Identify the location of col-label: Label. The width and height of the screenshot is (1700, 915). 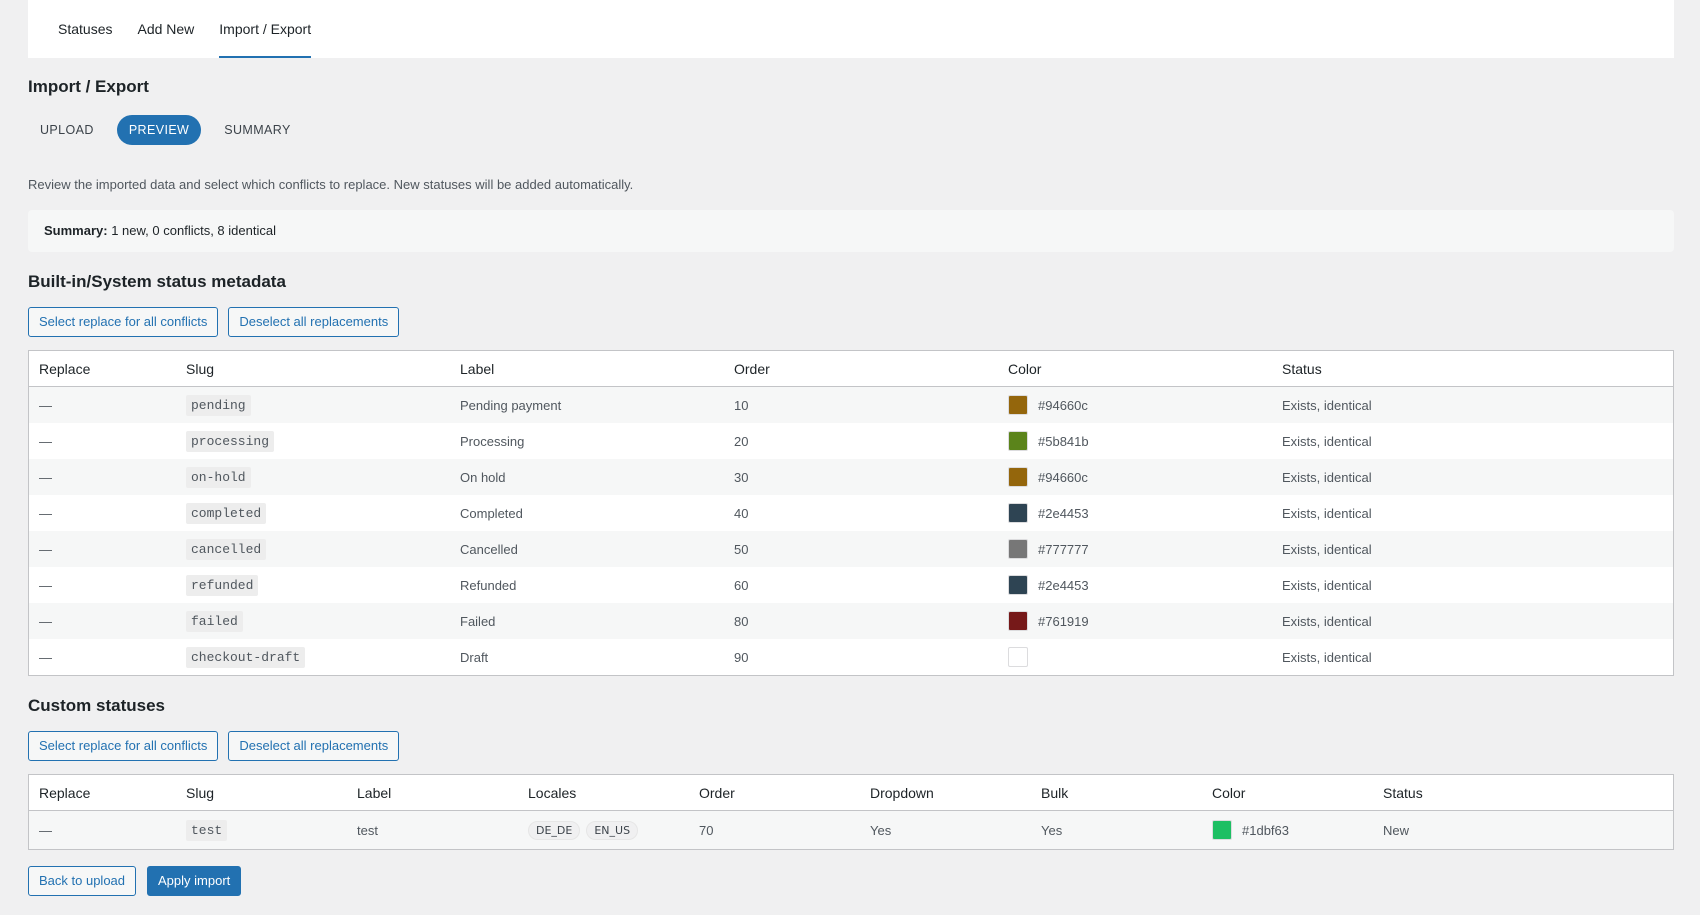
(432, 792).